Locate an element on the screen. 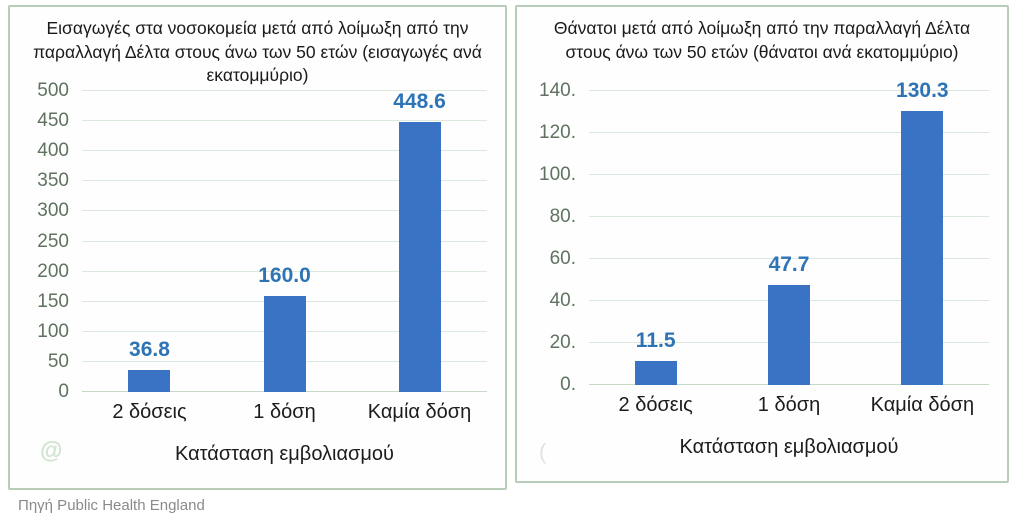  y-tick-label: 200 is located at coordinates (53, 271).